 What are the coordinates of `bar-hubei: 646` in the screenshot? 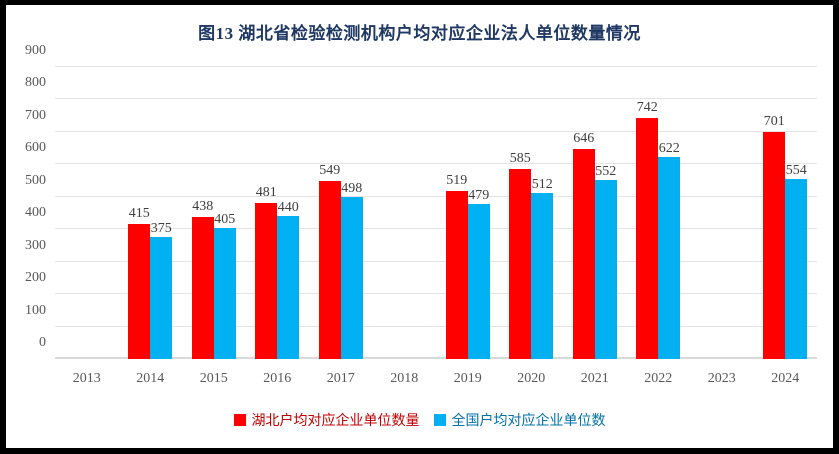 It's located at (583, 245).